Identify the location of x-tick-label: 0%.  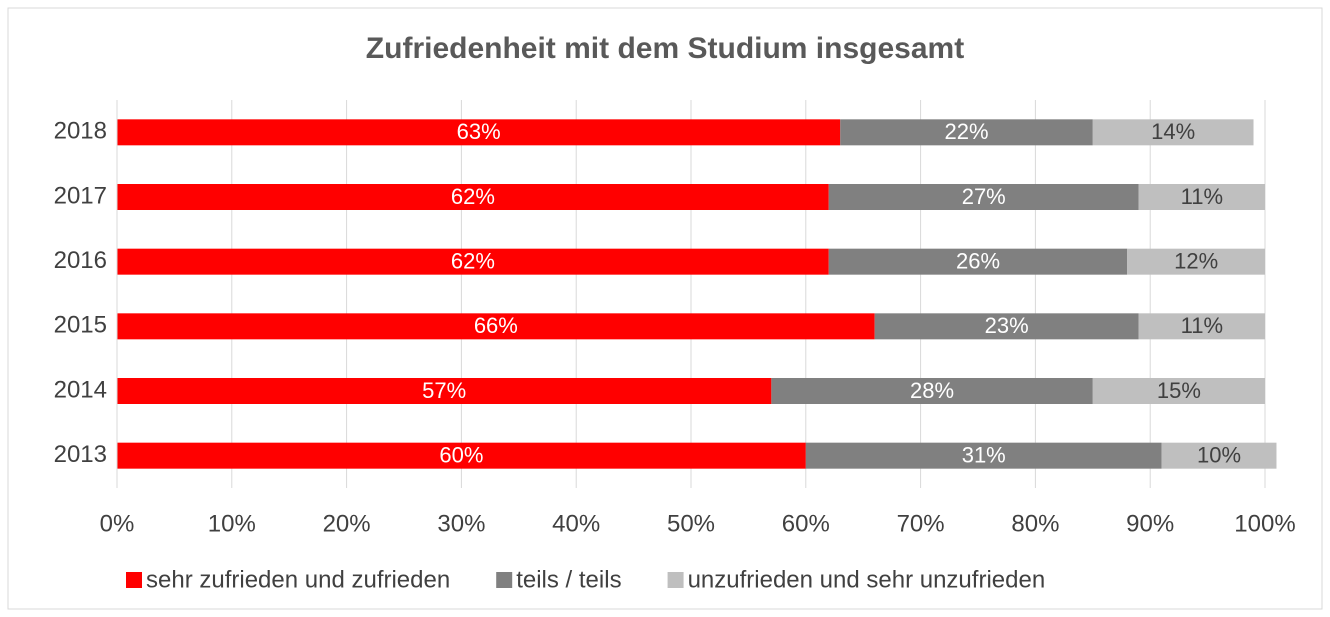
(117, 523).